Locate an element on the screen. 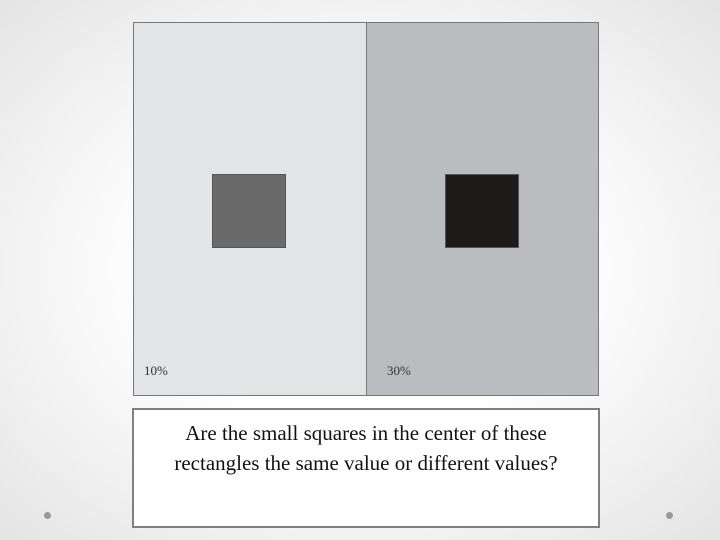 The height and width of the screenshot is (540, 720). square-gray is located at coordinates (249, 211).